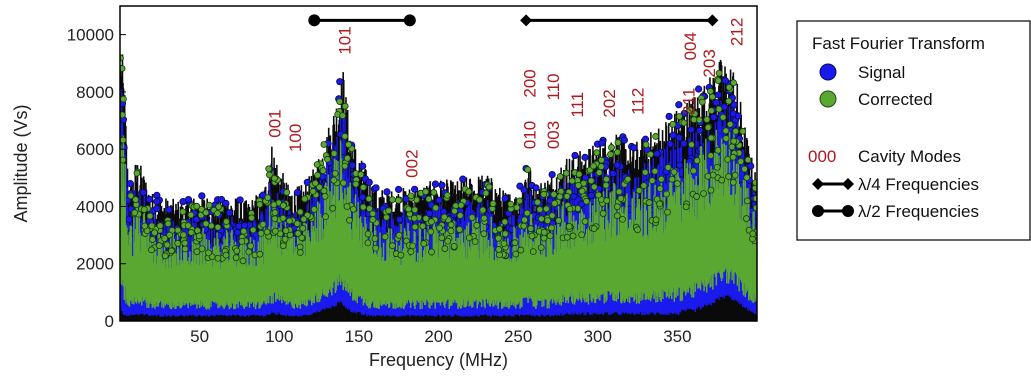 Image resolution: width=1031 pixels, height=380 pixels. I want to click on legend-quarter-label: λ/4 Frequencies, so click(918, 184).